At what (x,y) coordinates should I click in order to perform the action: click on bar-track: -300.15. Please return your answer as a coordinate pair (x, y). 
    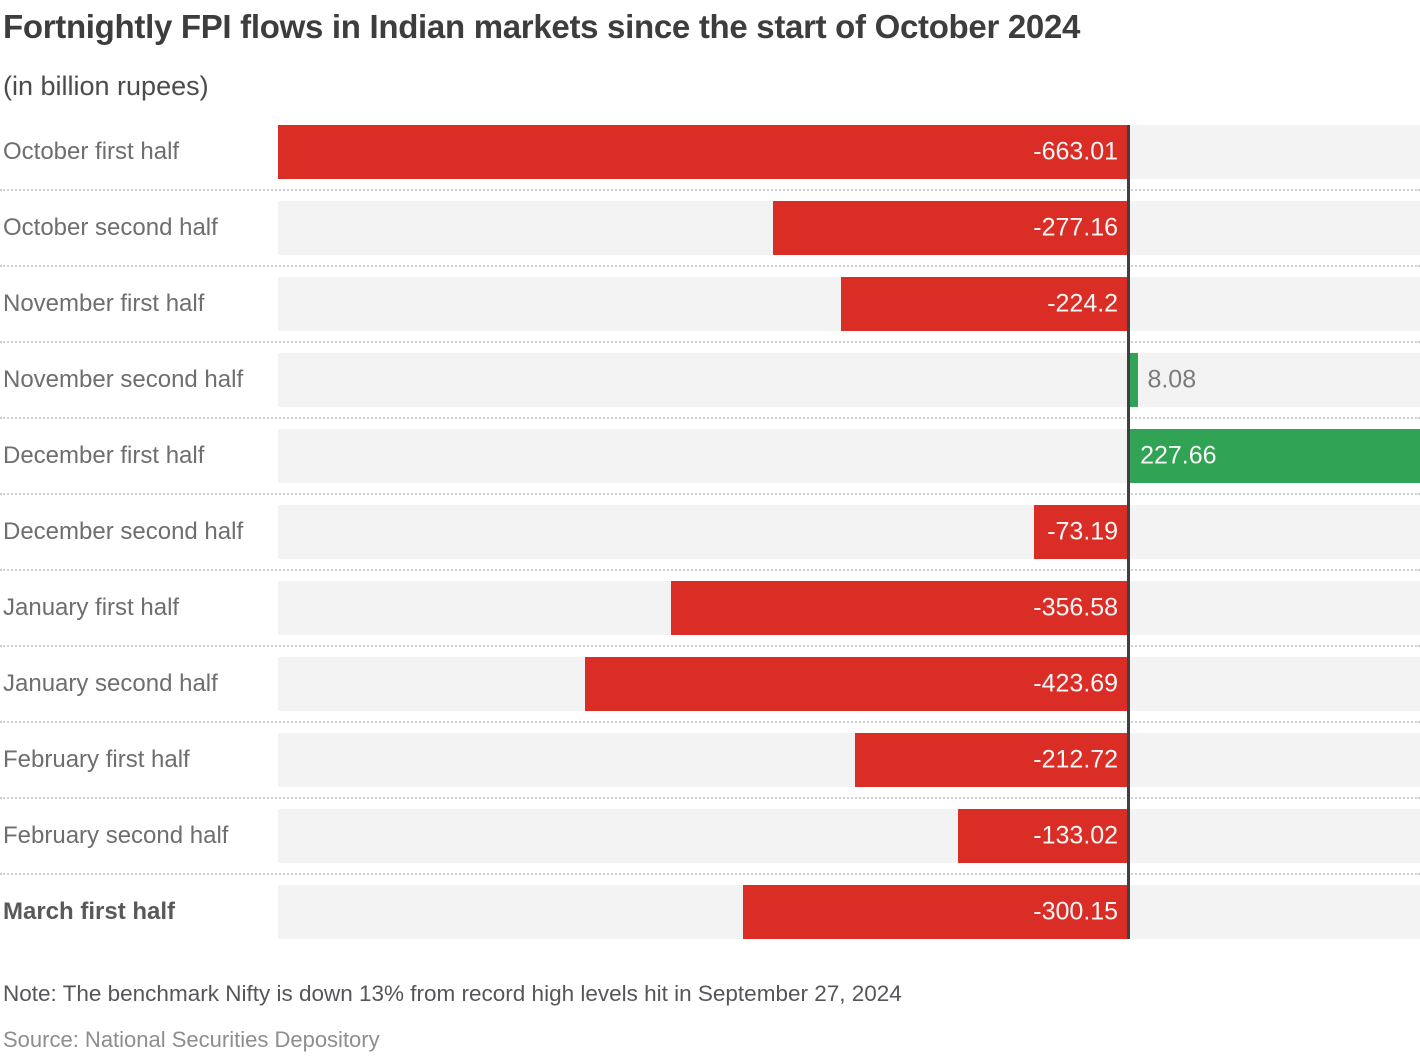
    Looking at the image, I should click on (849, 912).